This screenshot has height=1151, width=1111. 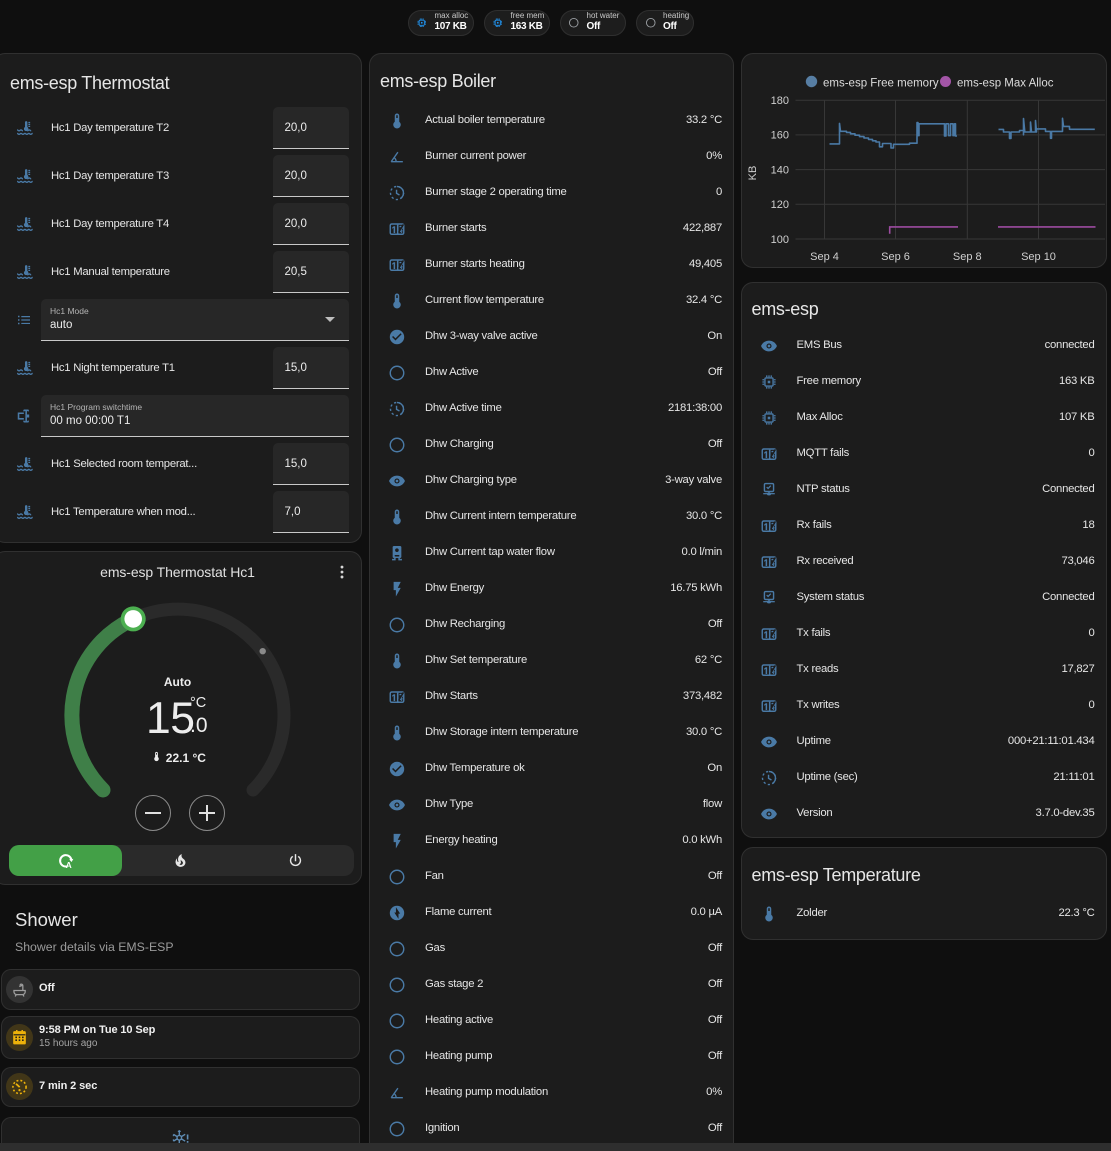 What do you see at coordinates (1038, 257) in the screenshot?
I see `svg-text: Sep 10` at bounding box center [1038, 257].